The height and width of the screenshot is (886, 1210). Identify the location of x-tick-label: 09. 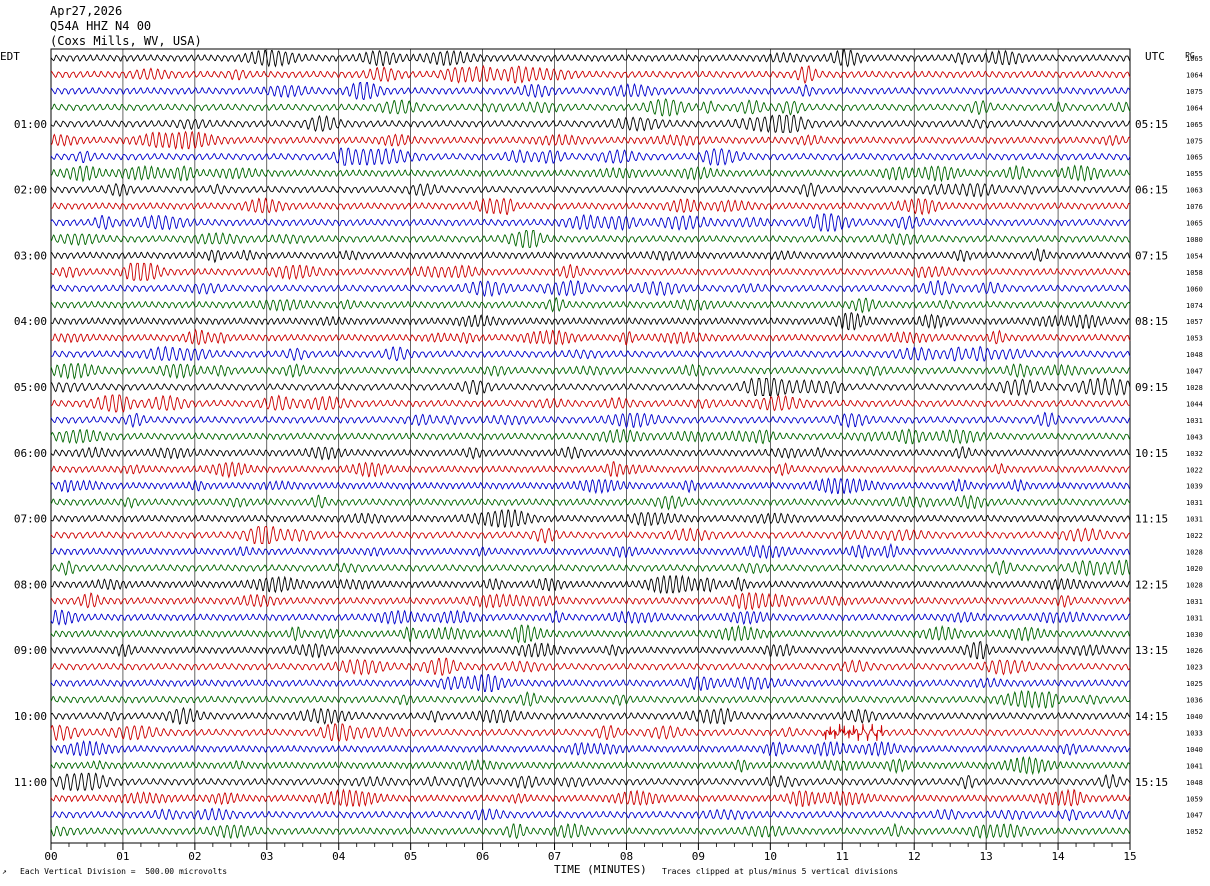
(698, 856).